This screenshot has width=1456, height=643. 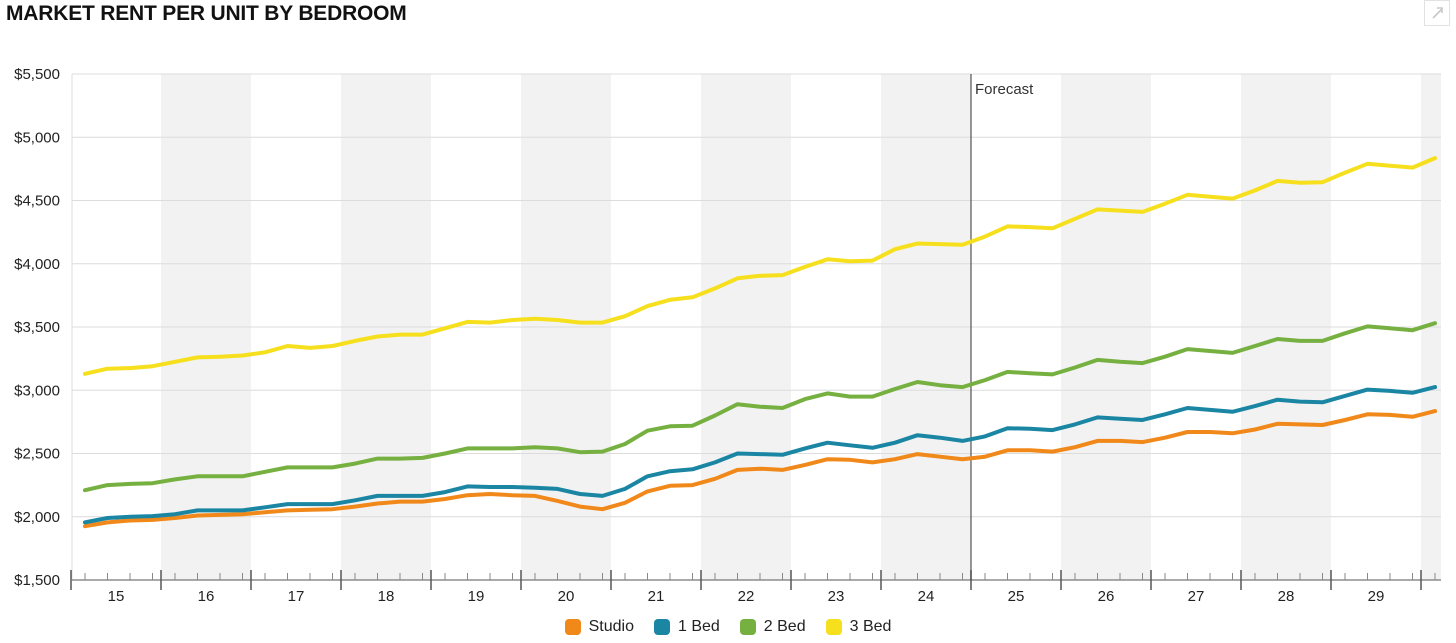 I want to click on legend-label: 1 Bed, so click(x=698, y=626).